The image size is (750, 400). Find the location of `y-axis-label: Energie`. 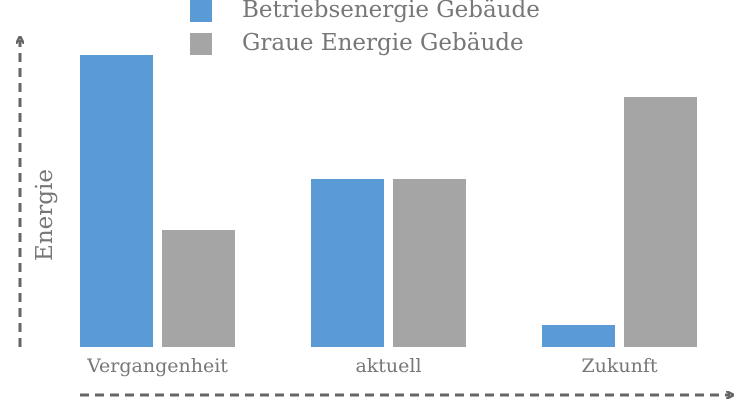

y-axis-label: Energie is located at coordinates (45, 215).